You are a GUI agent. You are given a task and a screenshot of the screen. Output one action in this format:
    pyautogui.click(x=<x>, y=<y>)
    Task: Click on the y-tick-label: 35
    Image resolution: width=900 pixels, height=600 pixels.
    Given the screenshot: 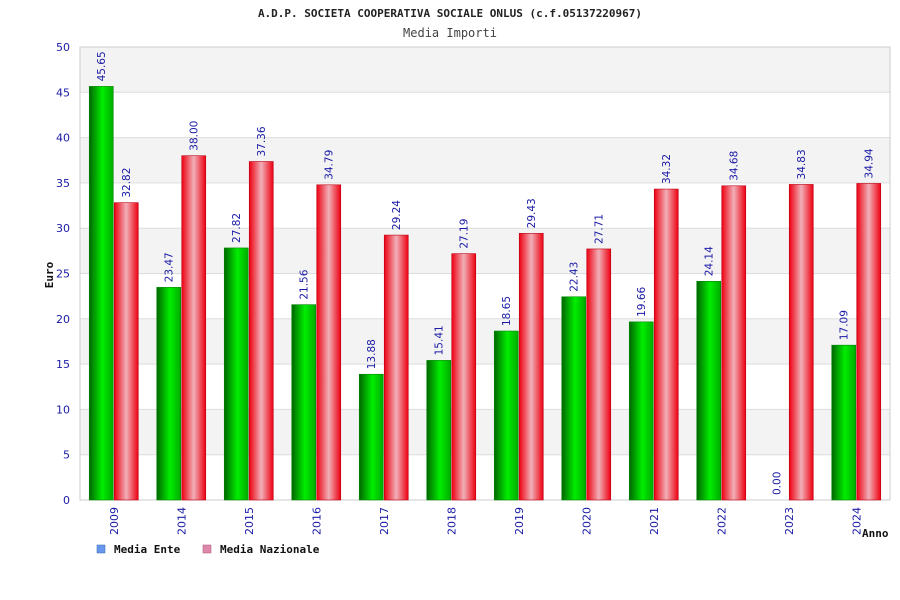 What is the action you would take?
    pyautogui.click(x=63, y=183)
    